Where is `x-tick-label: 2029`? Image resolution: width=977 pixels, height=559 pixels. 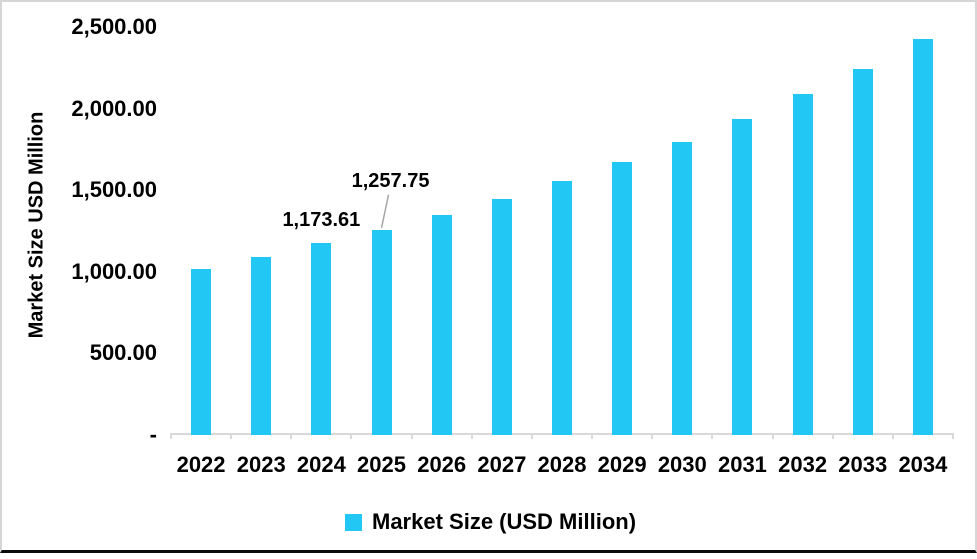
x-tick-label: 2029 is located at coordinates (622, 464).